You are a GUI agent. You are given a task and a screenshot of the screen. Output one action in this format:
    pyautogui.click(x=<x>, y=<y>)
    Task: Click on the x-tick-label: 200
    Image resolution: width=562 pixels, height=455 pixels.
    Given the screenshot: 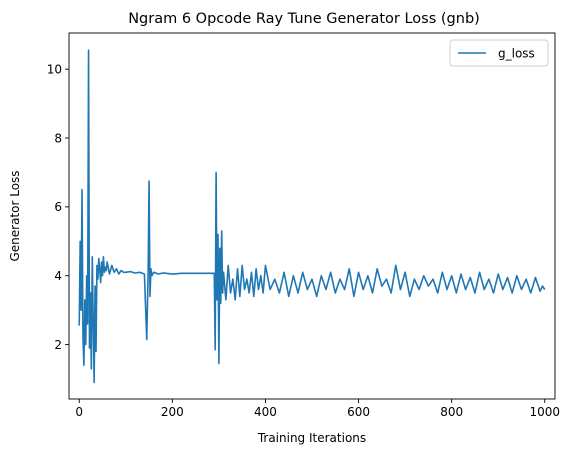 What is the action you would take?
    pyautogui.click(x=172, y=412)
    